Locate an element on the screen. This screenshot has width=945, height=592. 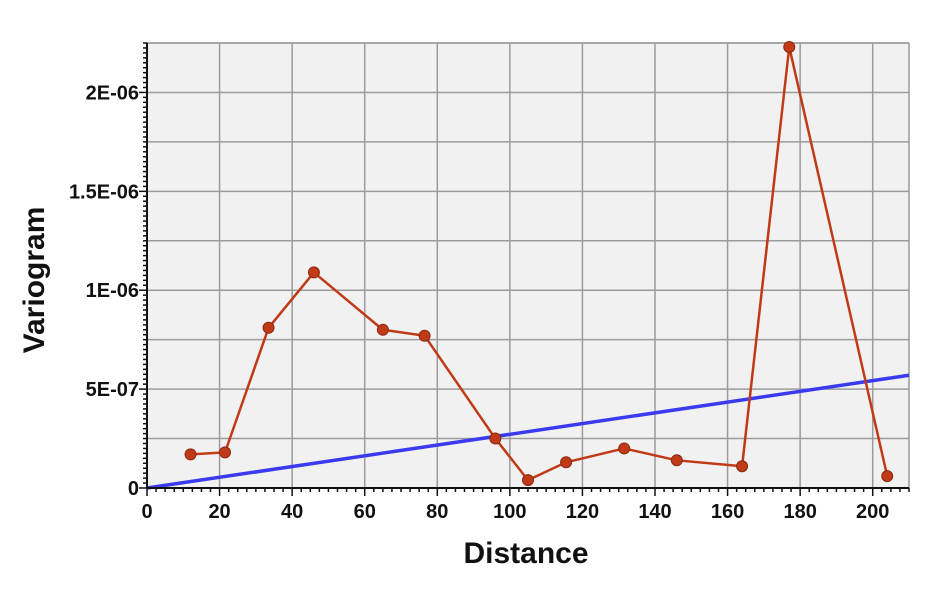
y-axis-title: Variogram is located at coordinates (34, 280).